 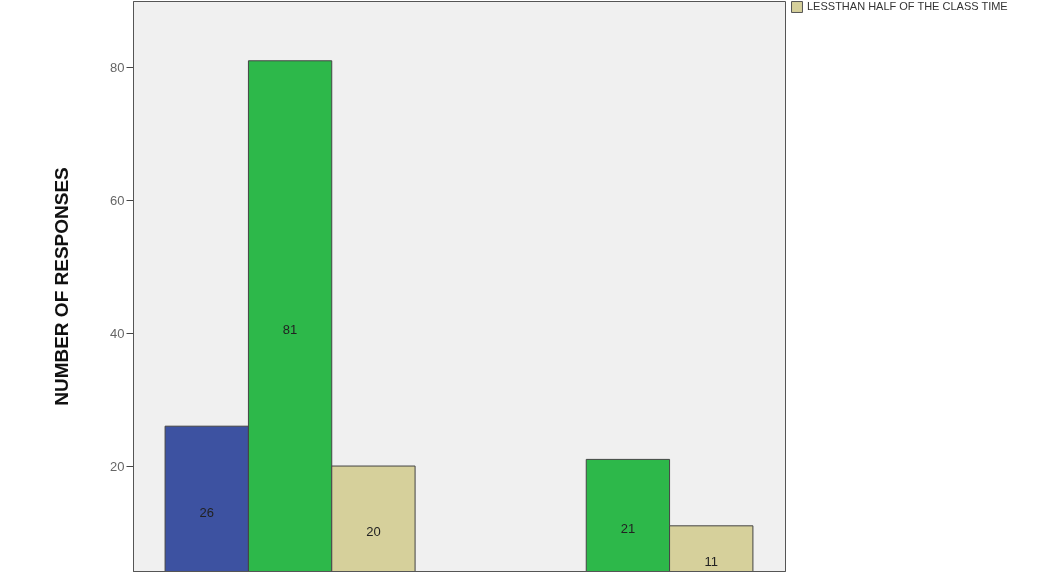 What do you see at coordinates (117, 466) in the screenshot?
I see `y-tick-label: 20` at bounding box center [117, 466].